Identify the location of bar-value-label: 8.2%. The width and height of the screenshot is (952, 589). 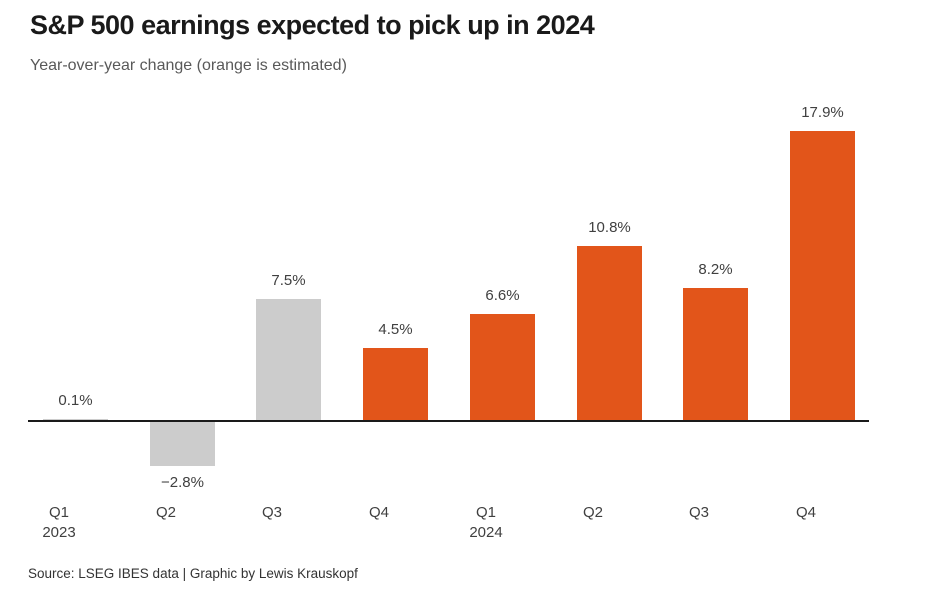
(715, 269).